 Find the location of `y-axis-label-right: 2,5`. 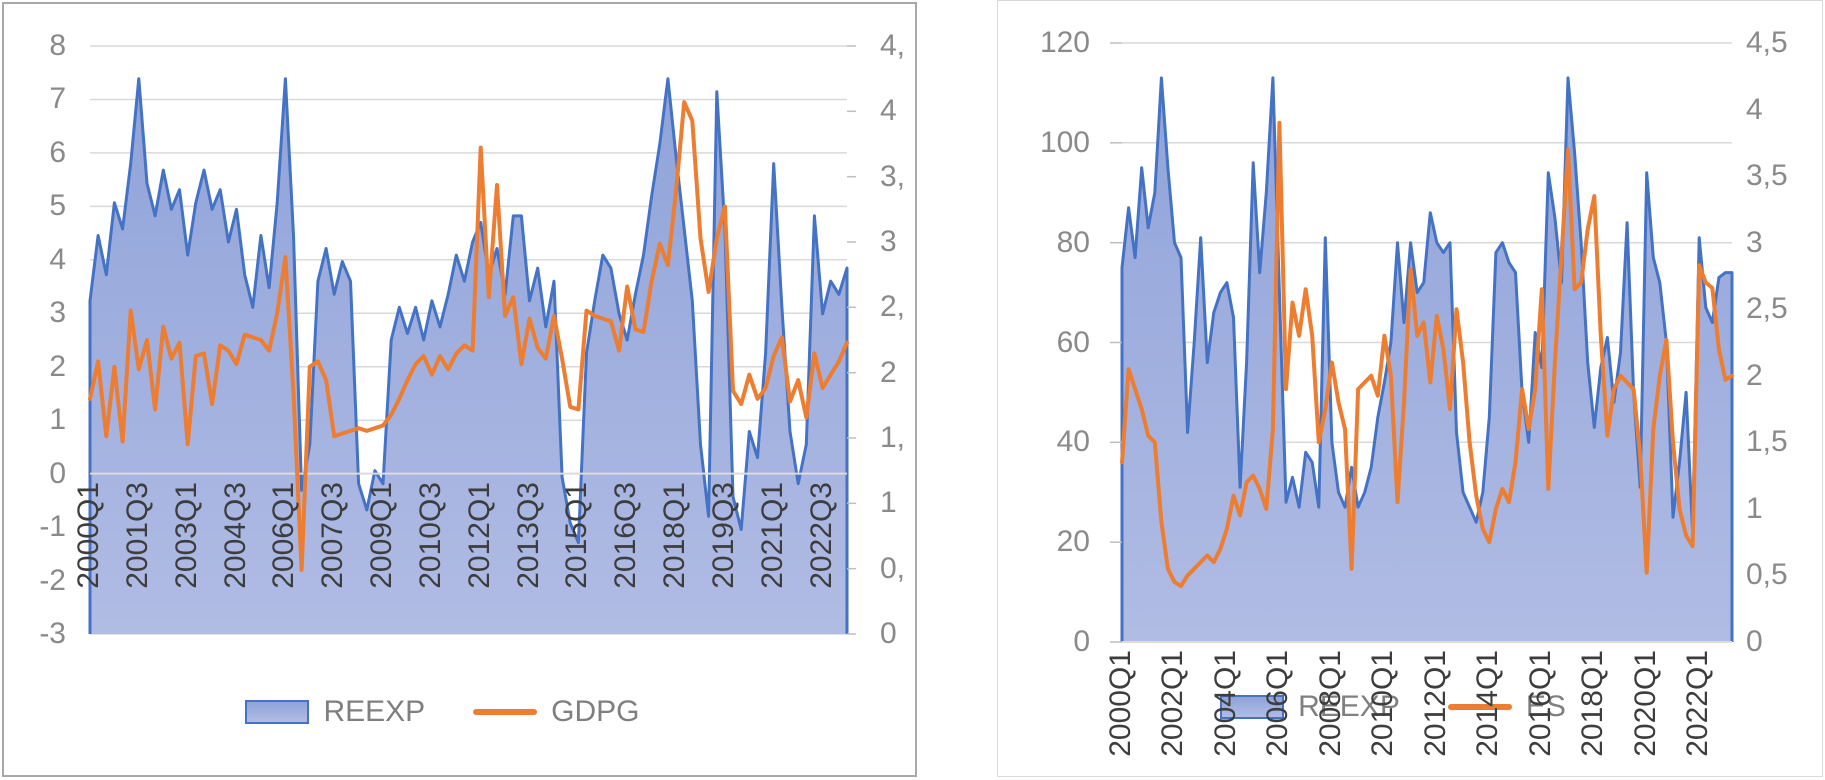

y-axis-label-right: 2,5 is located at coordinates (1767, 309).